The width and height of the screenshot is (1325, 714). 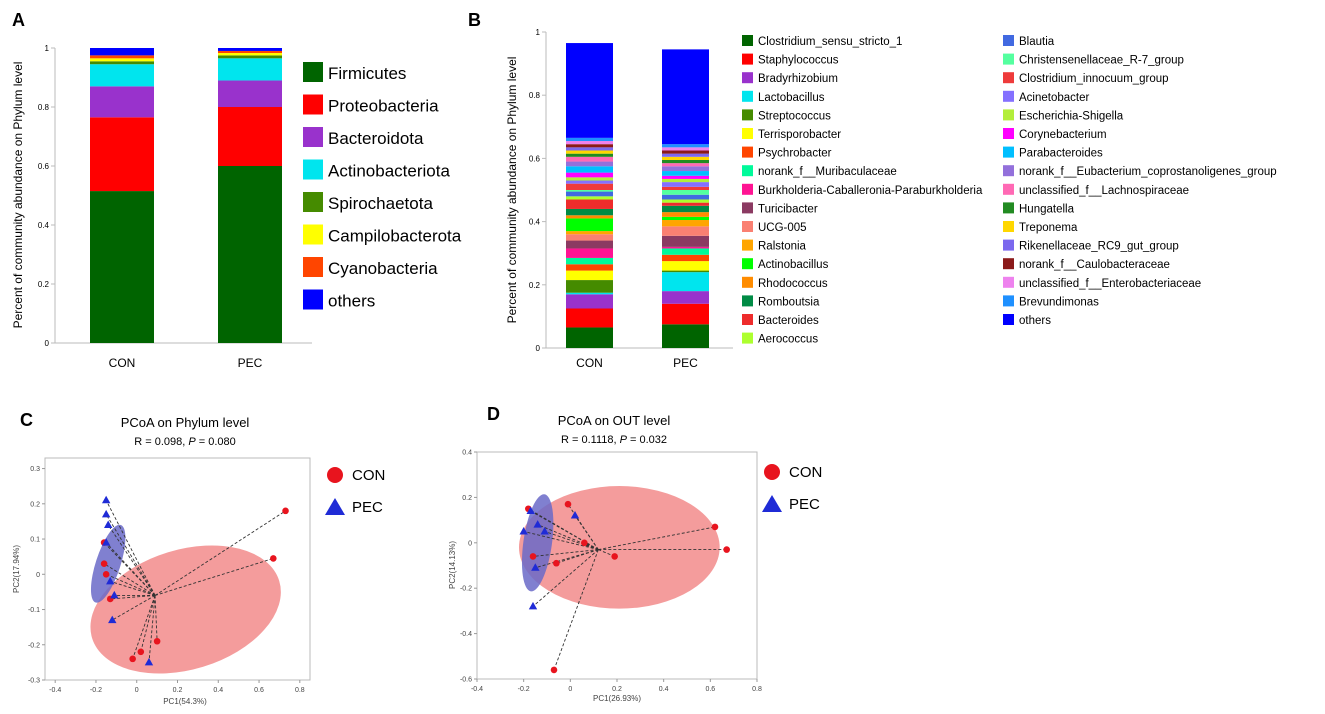 What do you see at coordinates (685, 247) in the screenshot?
I see `bar-pec-burkholderia-caballeronia-paraburkholderia` at bounding box center [685, 247].